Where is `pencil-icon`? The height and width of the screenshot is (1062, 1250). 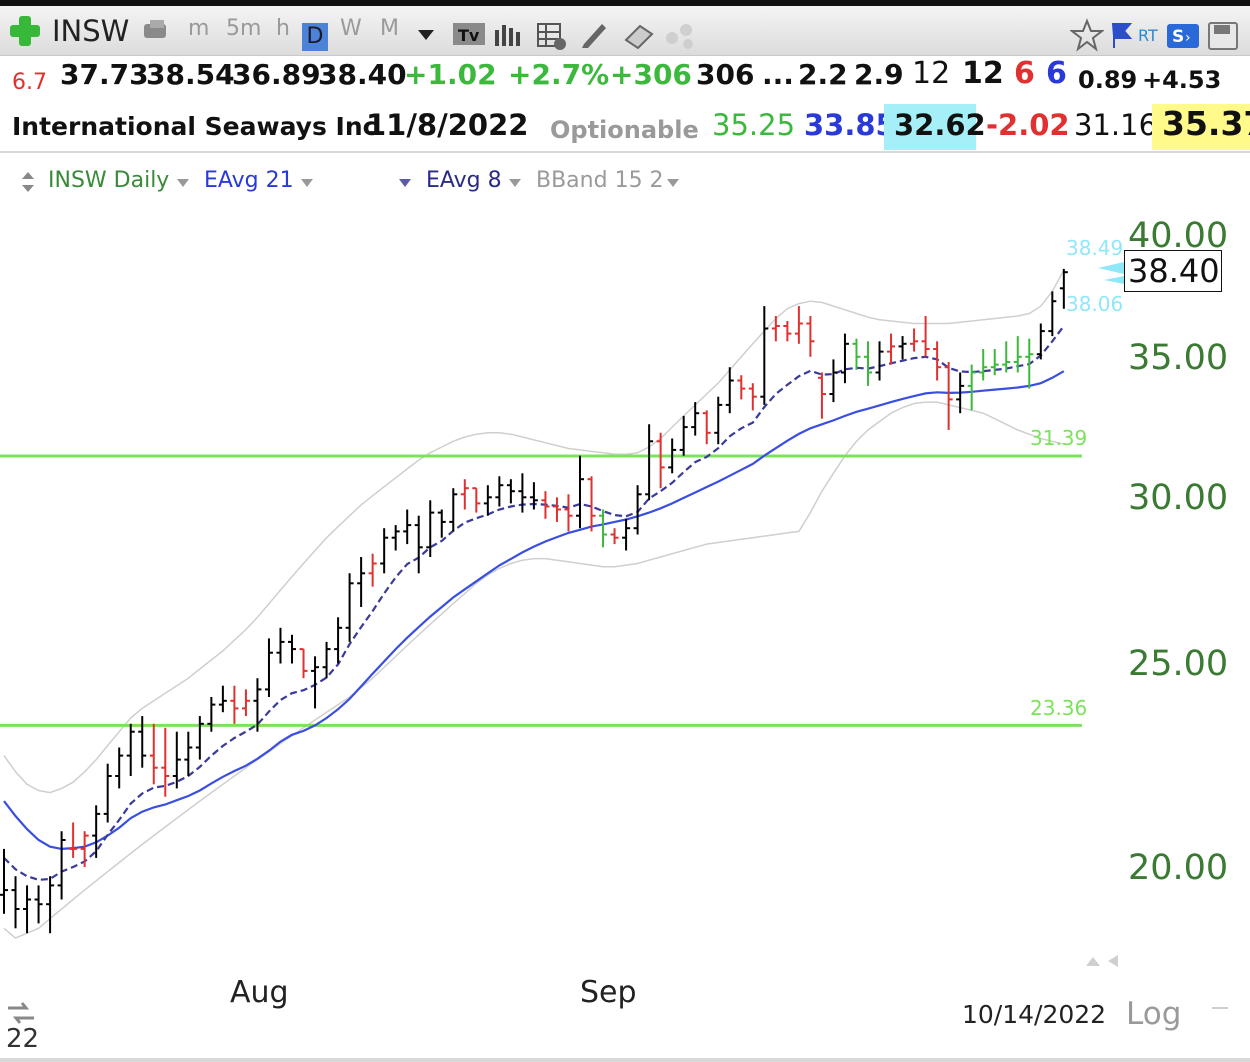
pencil-icon is located at coordinates (594, 34).